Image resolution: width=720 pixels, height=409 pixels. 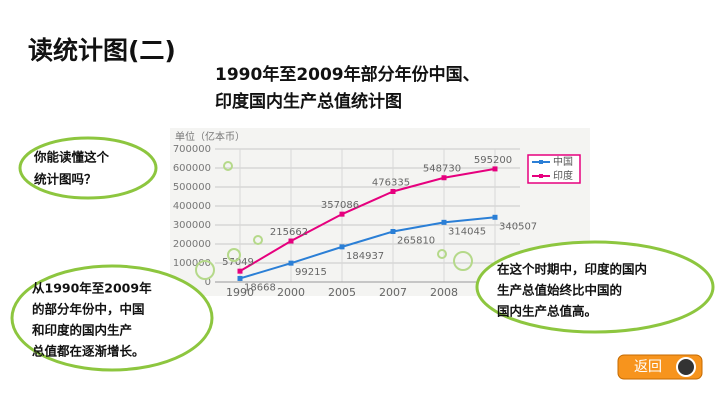 What do you see at coordinates (416, 240) in the screenshot?
I see `data-label: 265810` at bounding box center [416, 240].